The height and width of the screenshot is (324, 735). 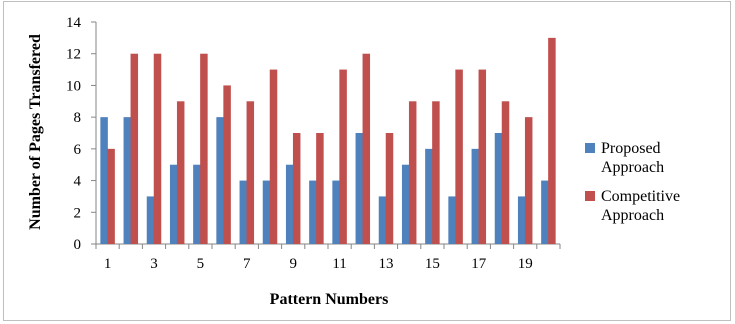 What do you see at coordinates (386, 264) in the screenshot?
I see `x-tick-label: 13` at bounding box center [386, 264].